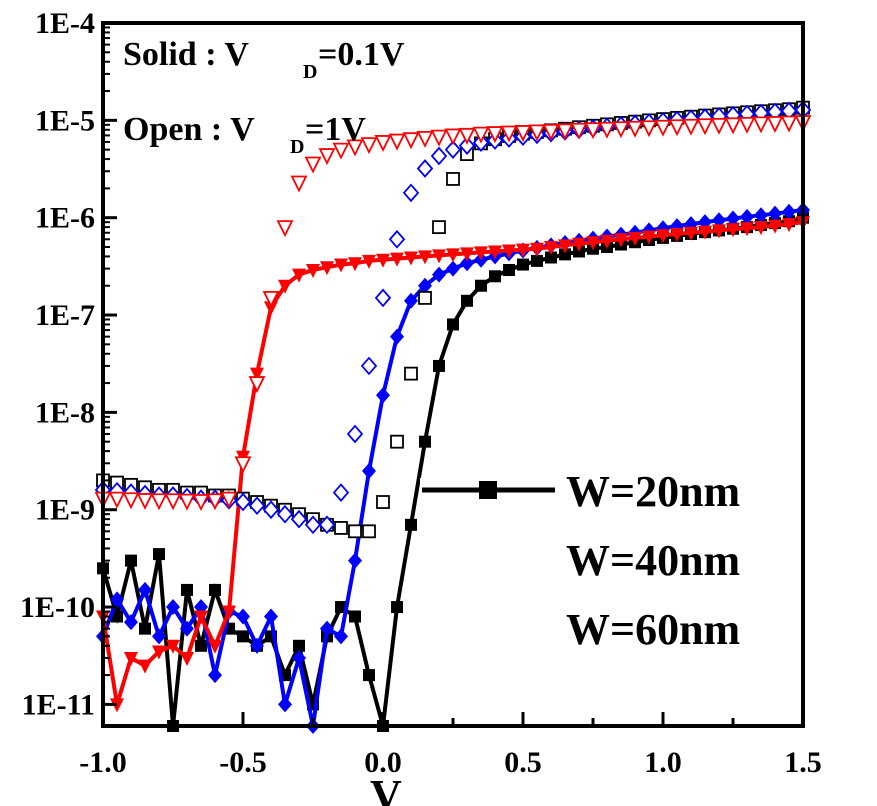  I want to click on y-tick-label: 1E-8, so click(65, 412).